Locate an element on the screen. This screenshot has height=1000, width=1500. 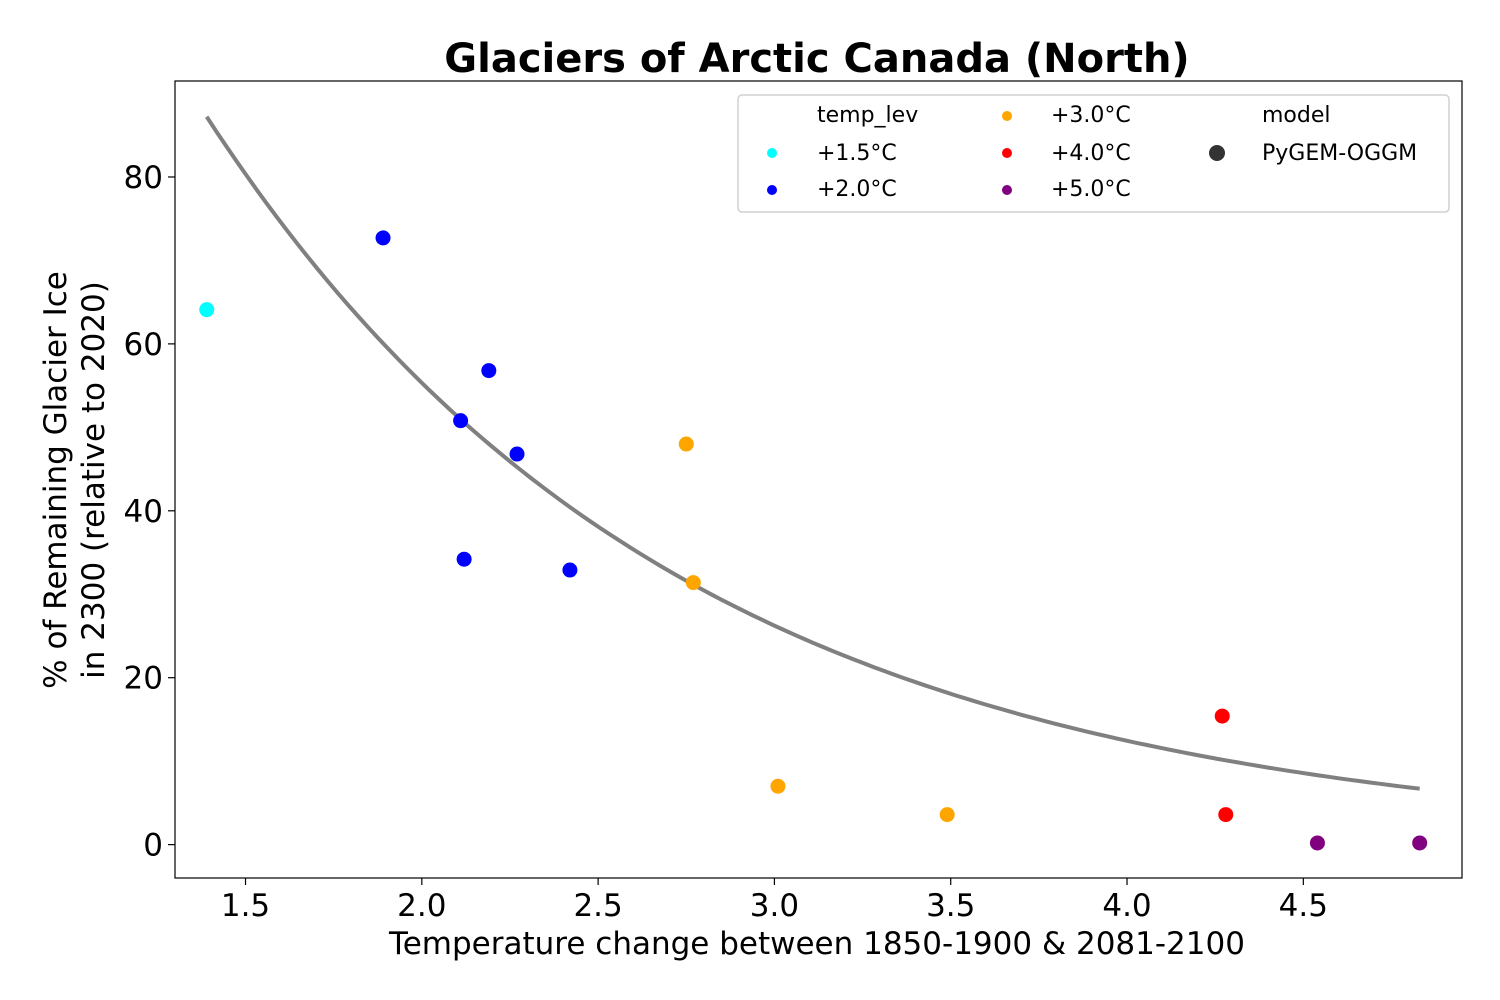
x-tick-label: 2.0 is located at coordinates (421, 906).